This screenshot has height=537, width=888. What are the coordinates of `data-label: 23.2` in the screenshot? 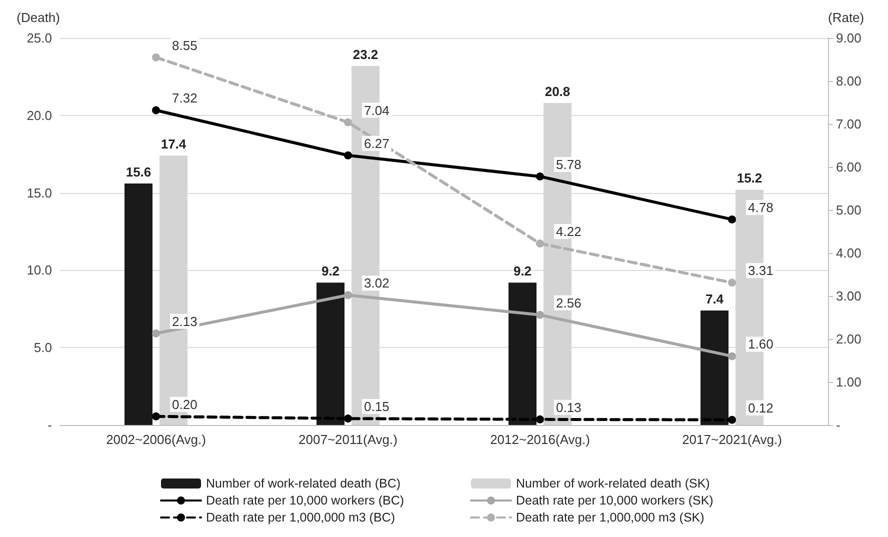 It's located at (365, 54).